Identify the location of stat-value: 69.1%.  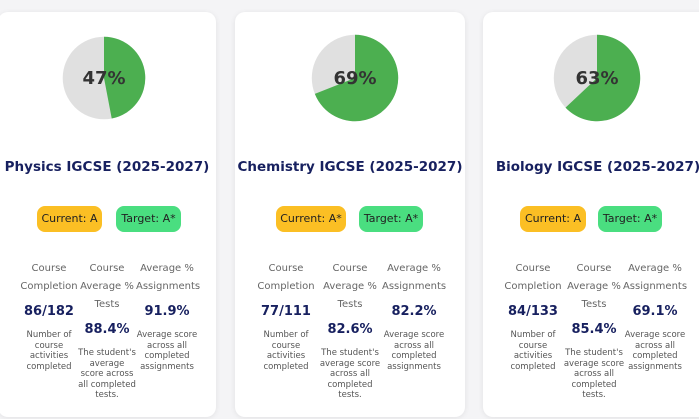
(655, 311).